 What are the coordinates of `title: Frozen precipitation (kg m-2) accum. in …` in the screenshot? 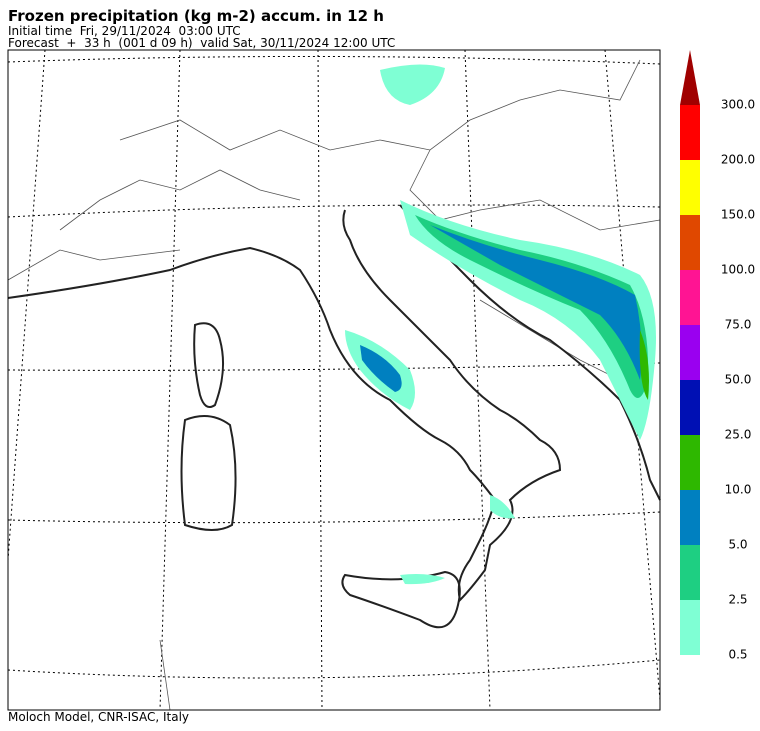 It's located at (196, 16).